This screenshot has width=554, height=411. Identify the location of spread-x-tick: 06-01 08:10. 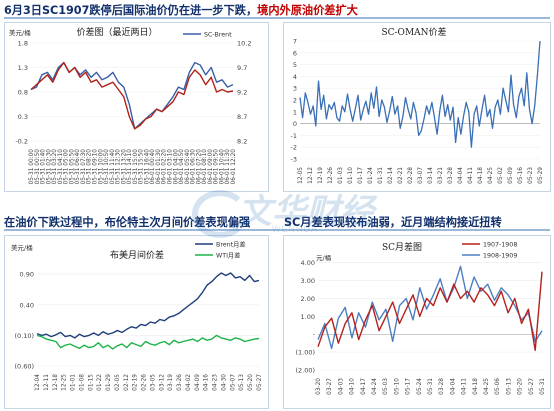
(205, 167).